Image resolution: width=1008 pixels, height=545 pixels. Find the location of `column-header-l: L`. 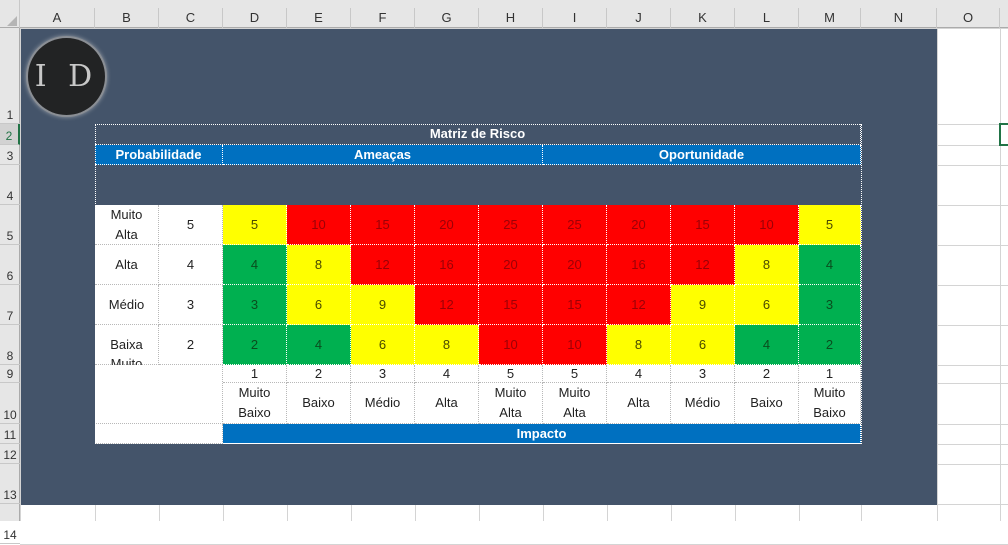

column-header-l: L is located at coordinates (767, 18).